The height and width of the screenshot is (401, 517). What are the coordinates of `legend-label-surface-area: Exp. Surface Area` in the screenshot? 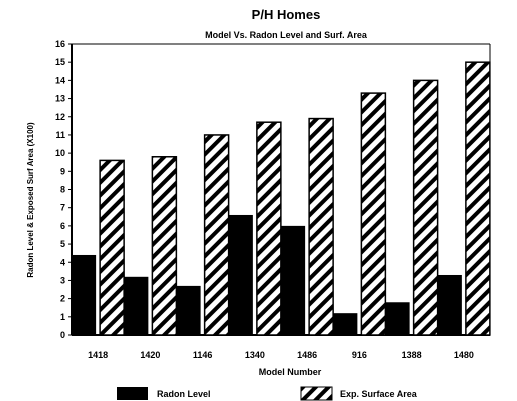 It's located at (379, 394).